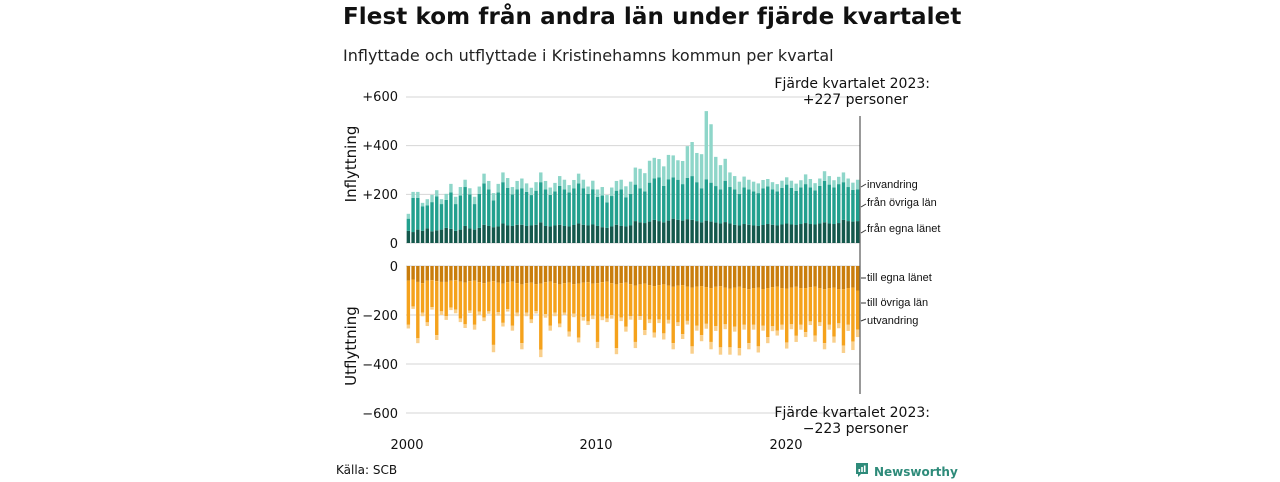 This screenshot has height=482, width=1280. Describe the element at coordinates (406, 445) in the screenshot. I see `xtick-label: 2000` at that location.